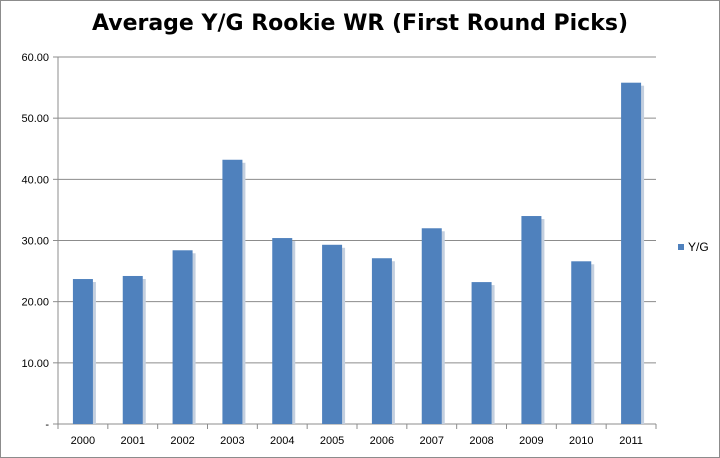 The width and height of the screenshot is (720, 458). What do you see at coordinates (83, 441) in the screenshot?
I see `x-tick-label: 2000` at bounding box center [83, 441].